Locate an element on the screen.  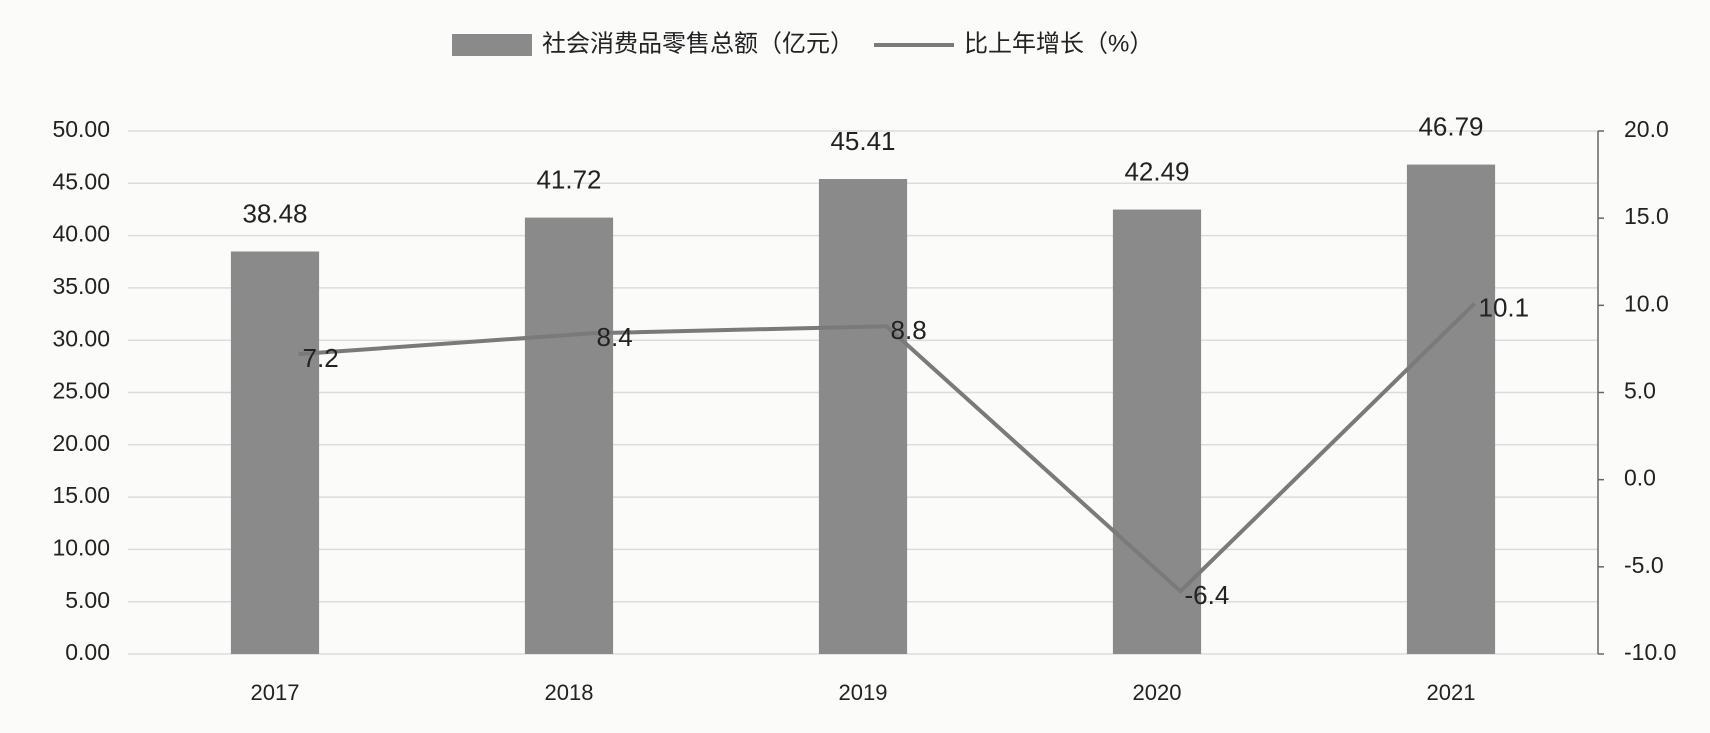
y2-tick-label: -5.0 is located at coordinates (1644, 565).